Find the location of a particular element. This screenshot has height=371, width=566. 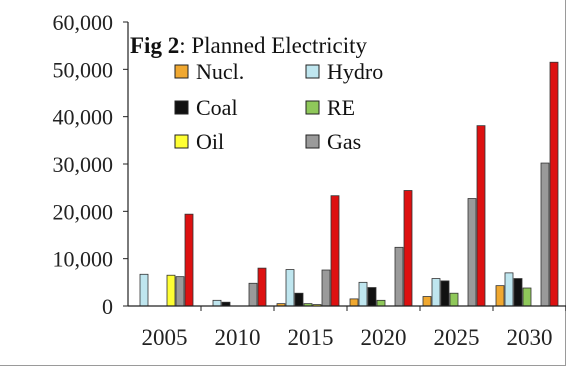

x-axis-labels: 2005 2010 2015 2020 2025 2030 is located at coordinates (354, 328).